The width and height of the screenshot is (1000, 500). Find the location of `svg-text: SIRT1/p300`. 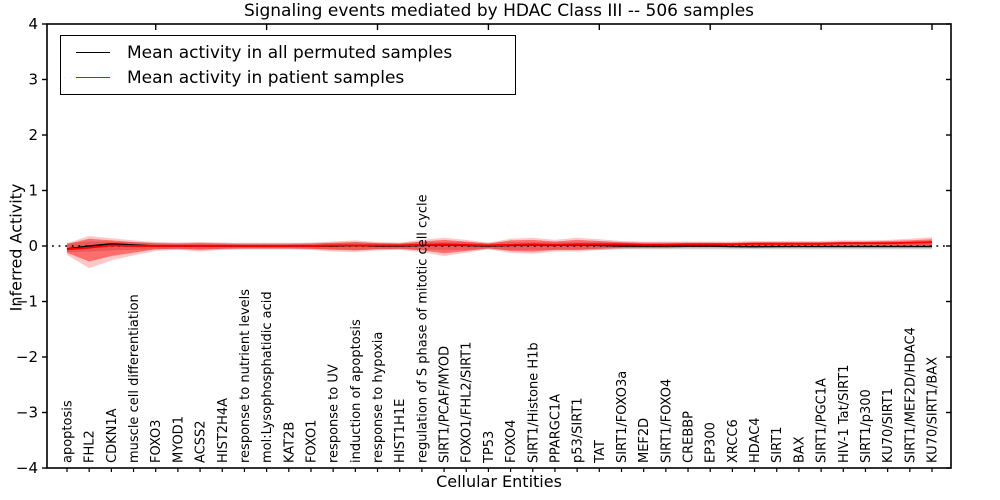

svg-text: SIRT1/p300 is located at coordinates (866, 426).